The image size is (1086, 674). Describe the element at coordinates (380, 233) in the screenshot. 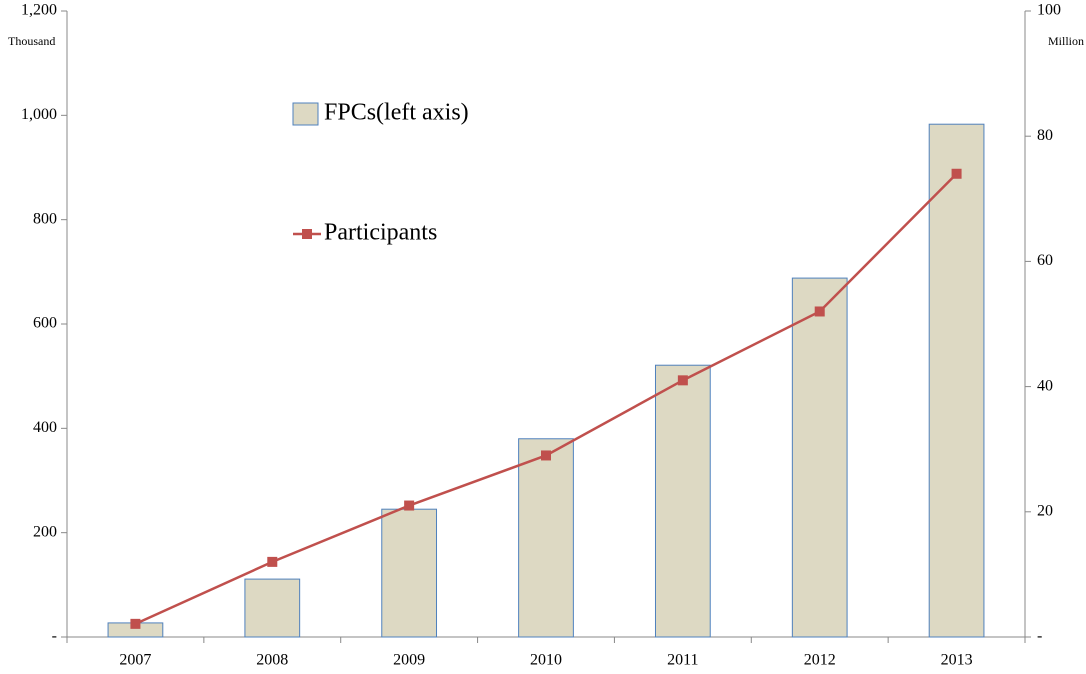

I see `legend-label: Participants` at that location.